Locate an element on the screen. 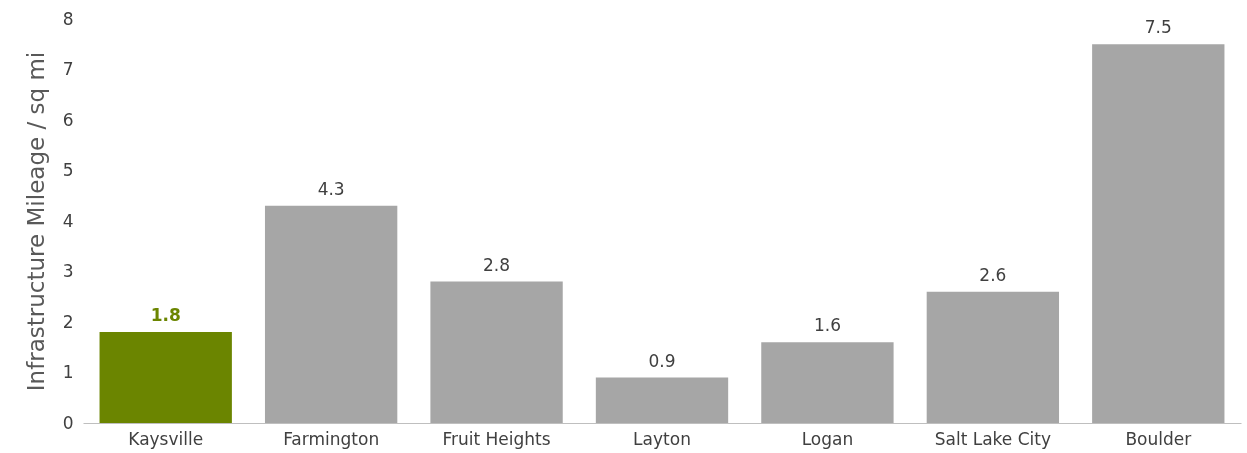 This screenshot has height=453, width=1247. x-tick-label: Farmington is located at coordinates (331, 438).